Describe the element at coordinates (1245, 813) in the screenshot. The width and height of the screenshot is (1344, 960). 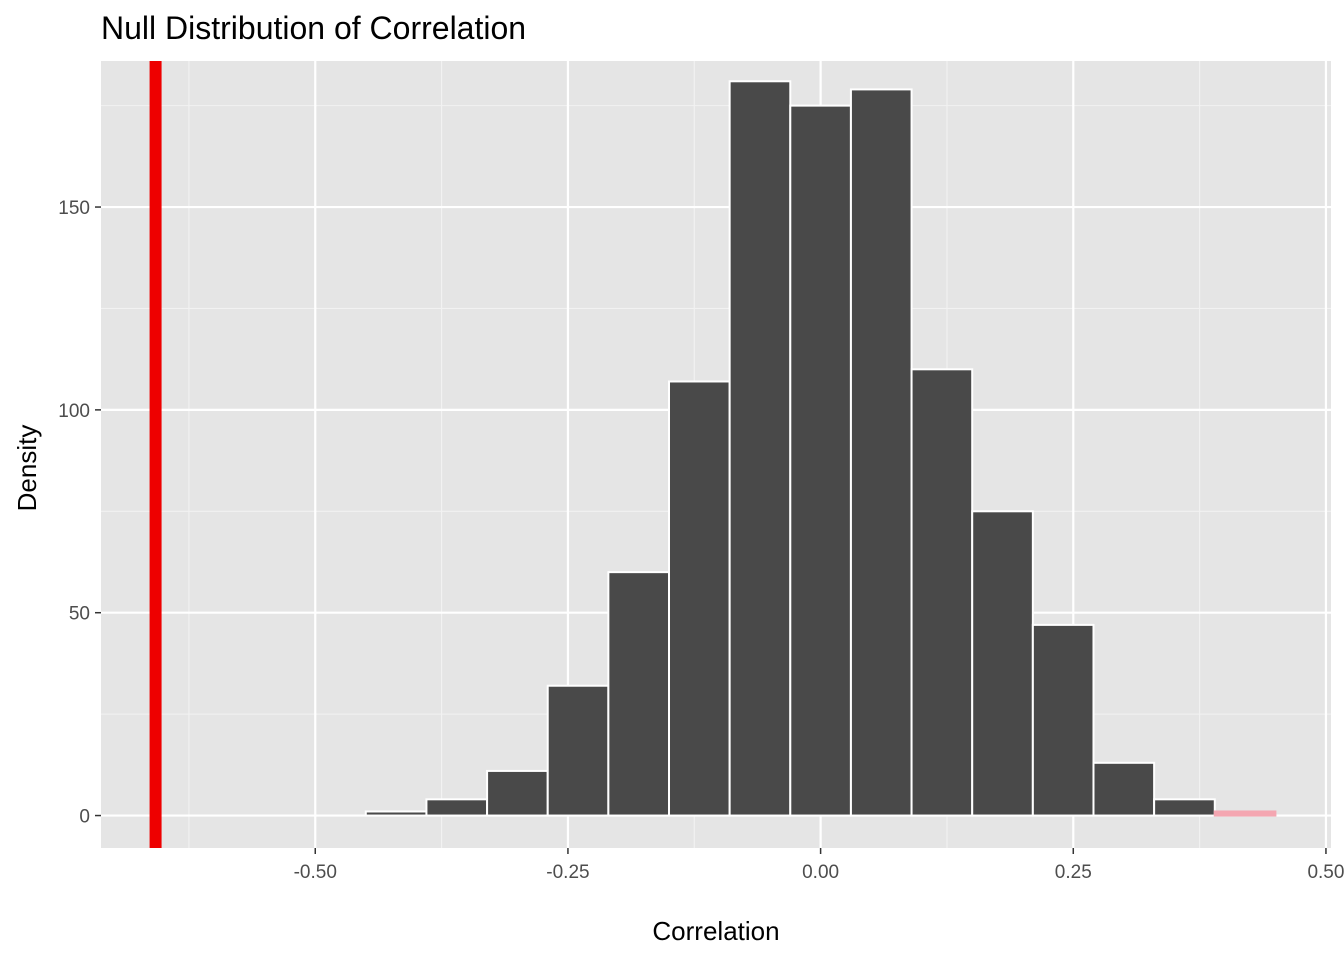
I see `shaded-histogram-bar` at that location.